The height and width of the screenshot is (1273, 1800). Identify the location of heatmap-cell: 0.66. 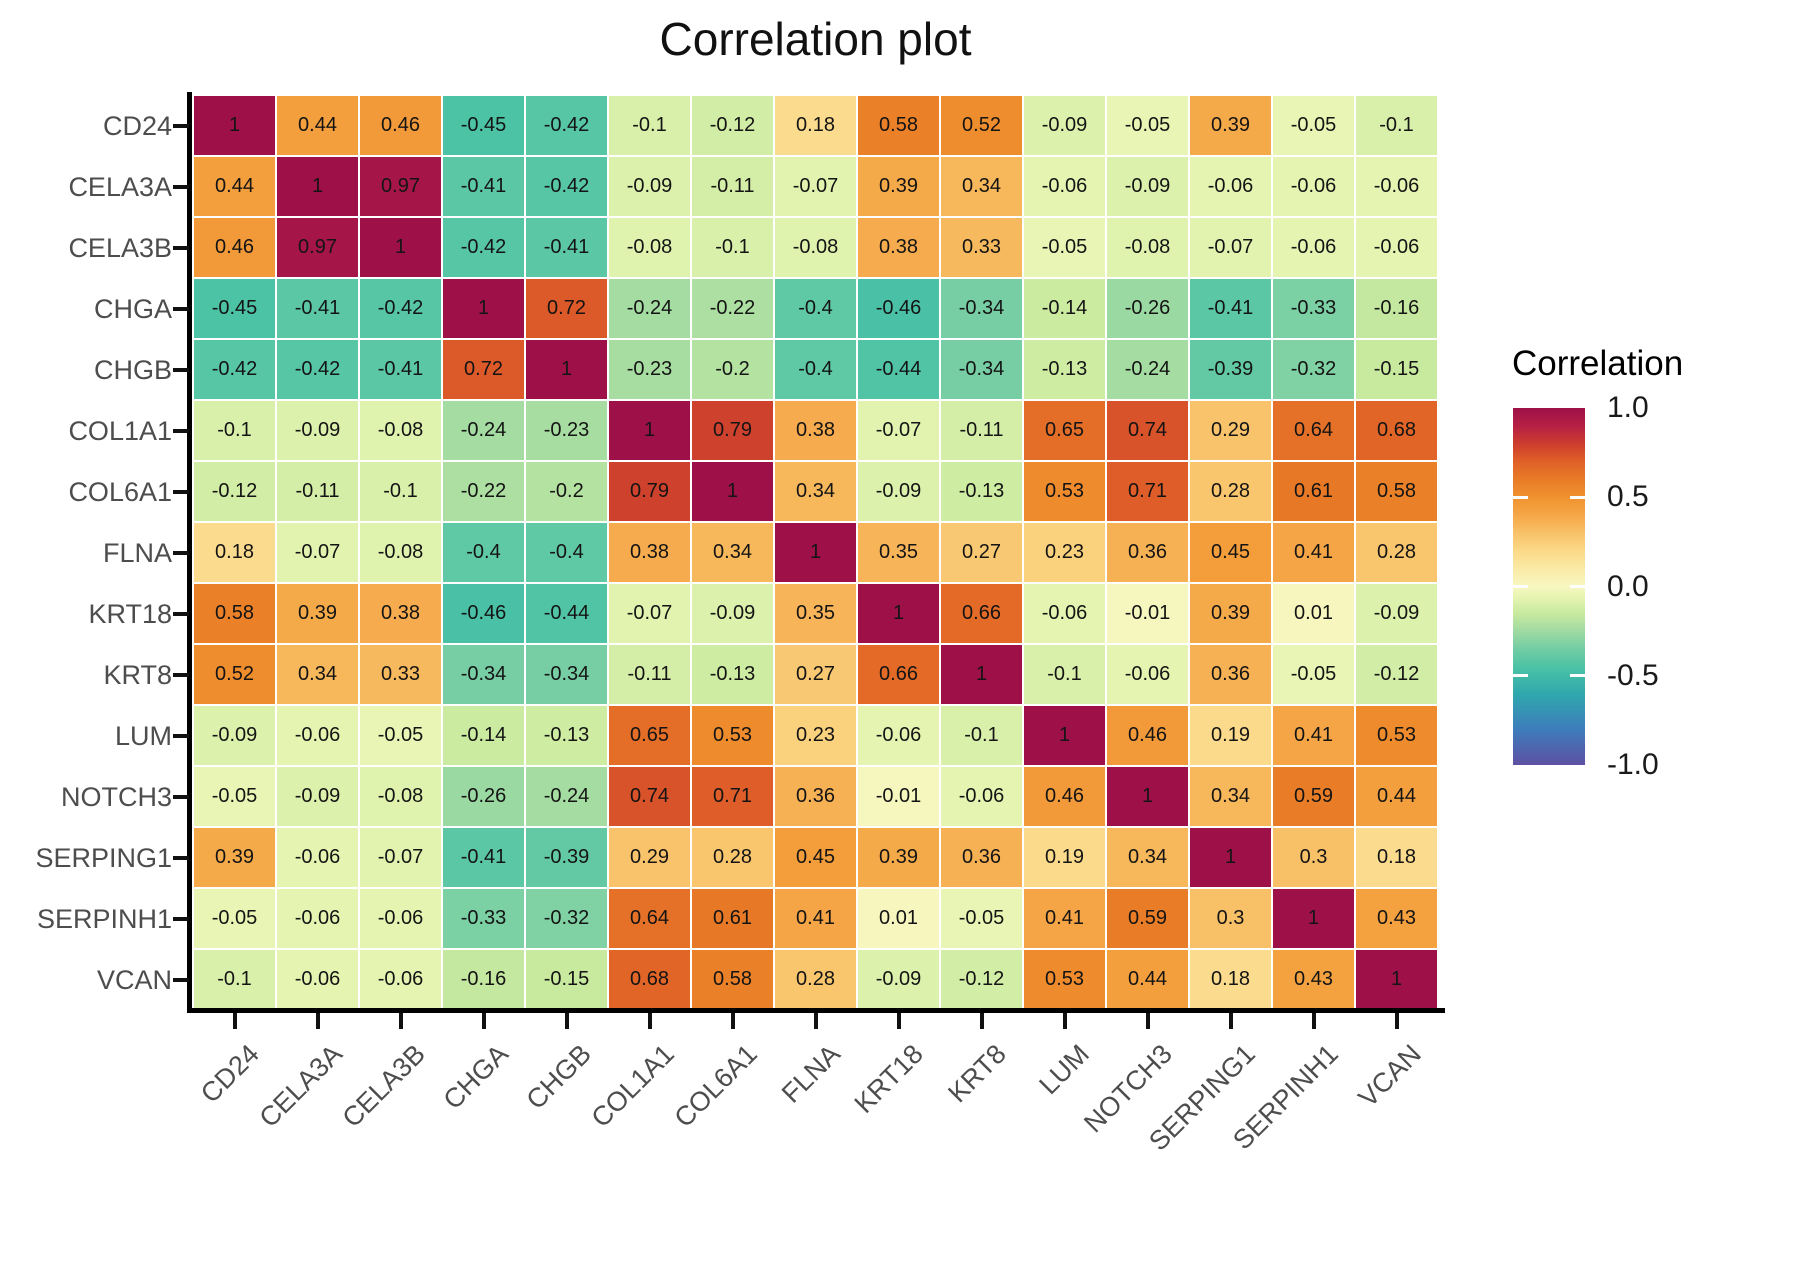
(981, 613).